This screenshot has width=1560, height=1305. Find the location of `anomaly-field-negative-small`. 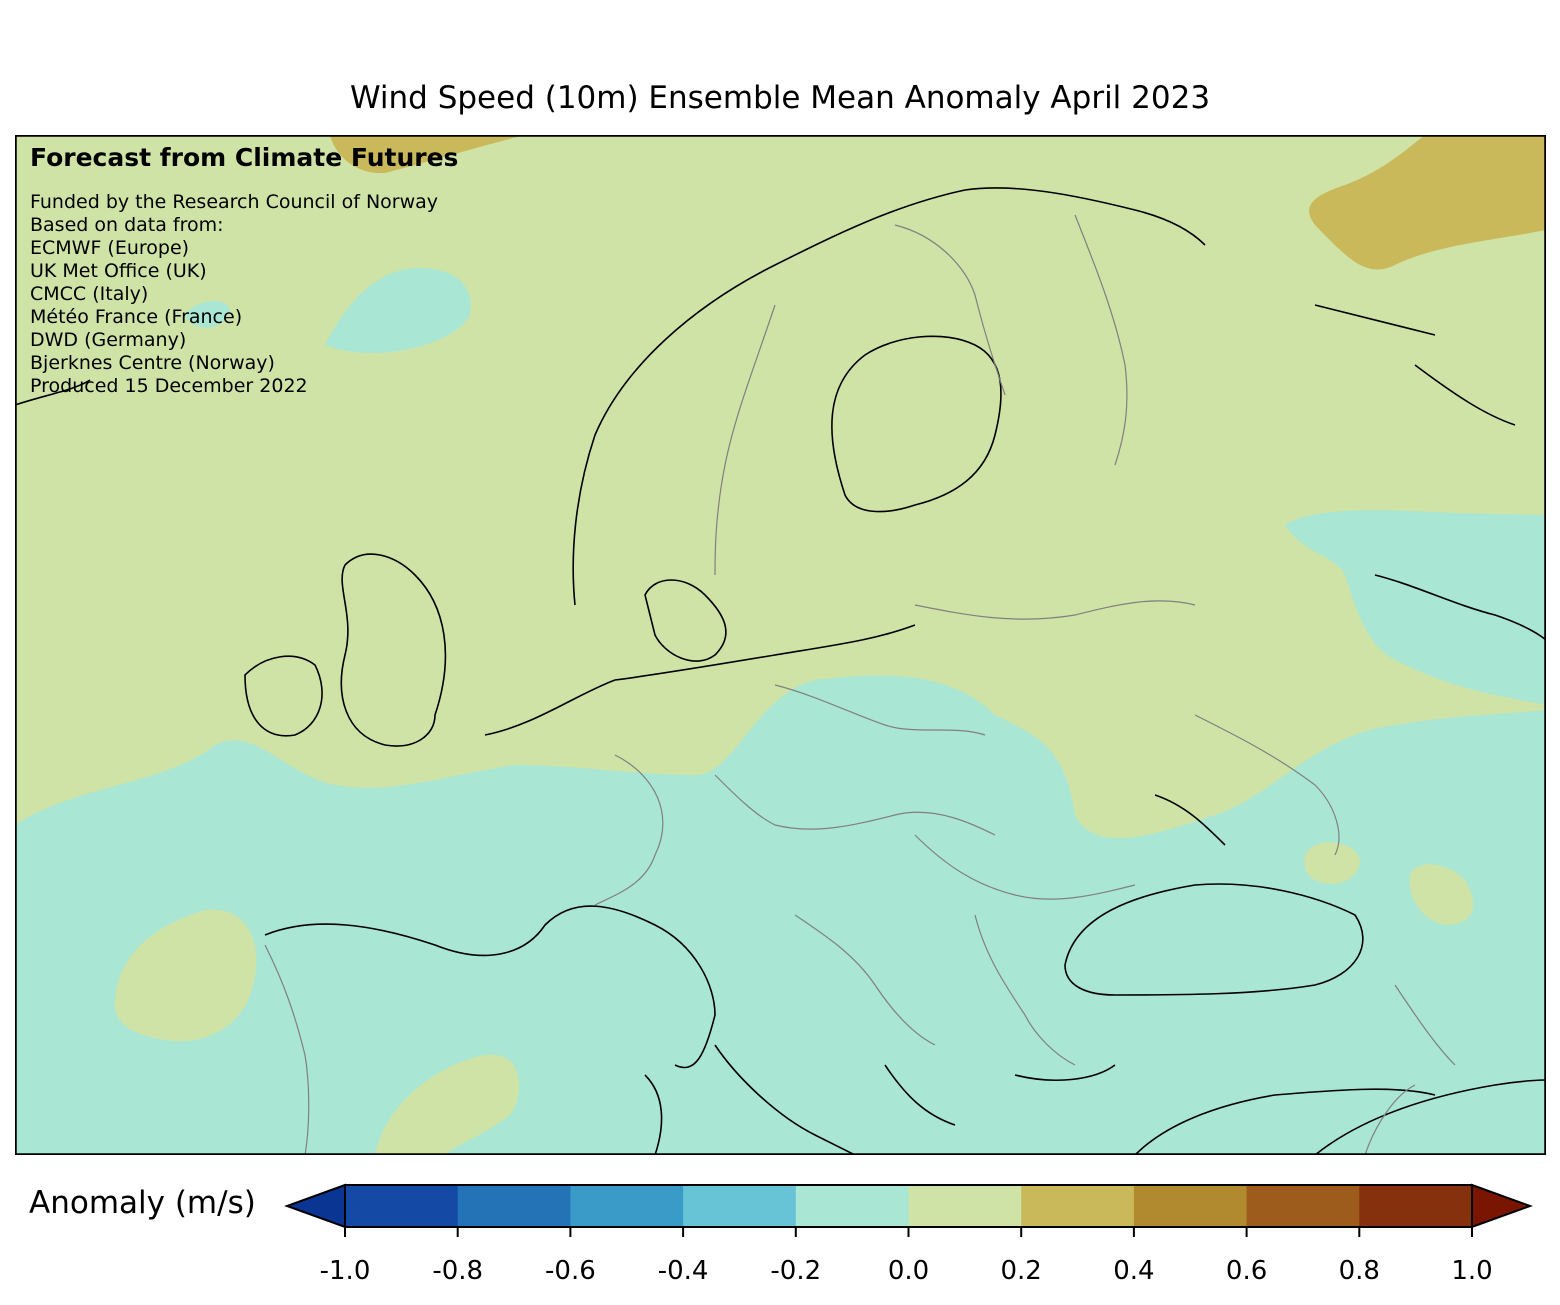

anomaly-field-negative-small is located at coordinates (207, 314).